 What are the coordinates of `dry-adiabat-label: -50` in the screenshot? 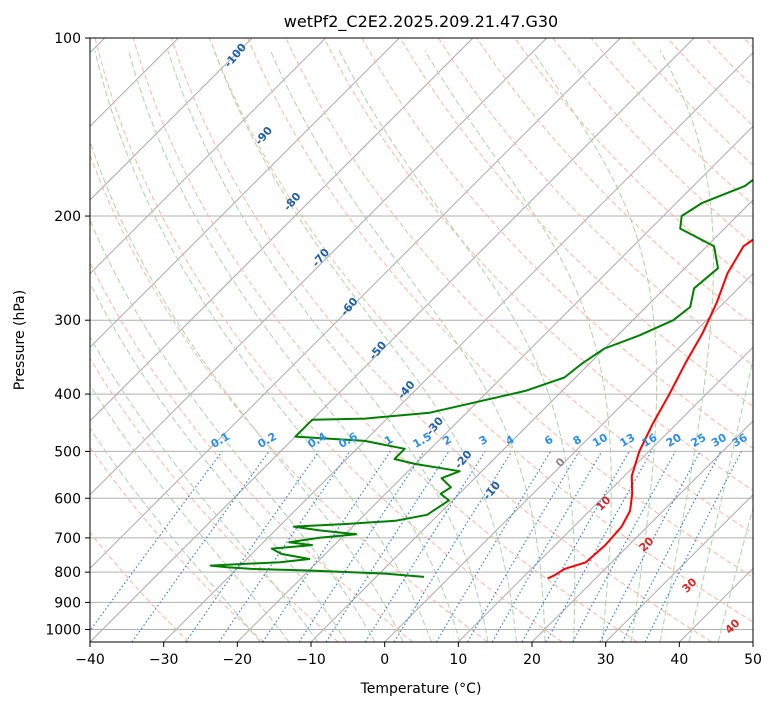 It's located at (377, 350).